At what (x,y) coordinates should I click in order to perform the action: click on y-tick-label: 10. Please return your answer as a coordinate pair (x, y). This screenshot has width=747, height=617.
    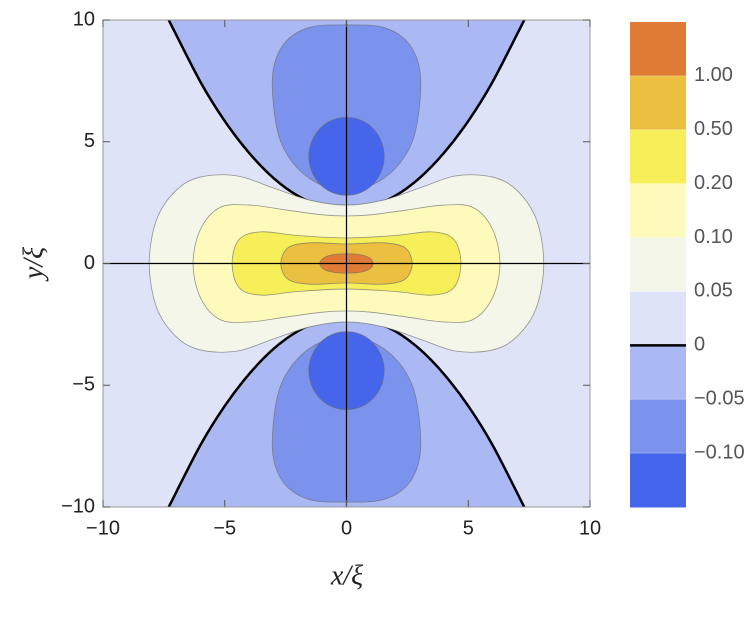
    Looking at the image, I should click on (84, 19).